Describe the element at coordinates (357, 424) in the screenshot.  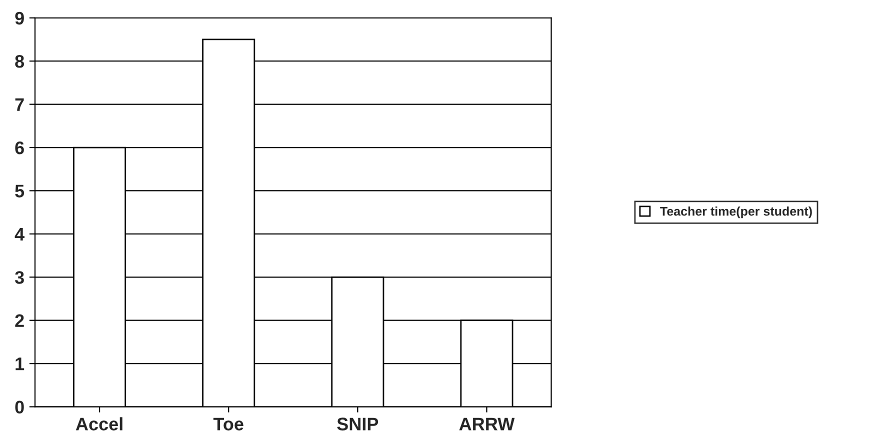
I see `x-tick-label: SNIP` at that location.